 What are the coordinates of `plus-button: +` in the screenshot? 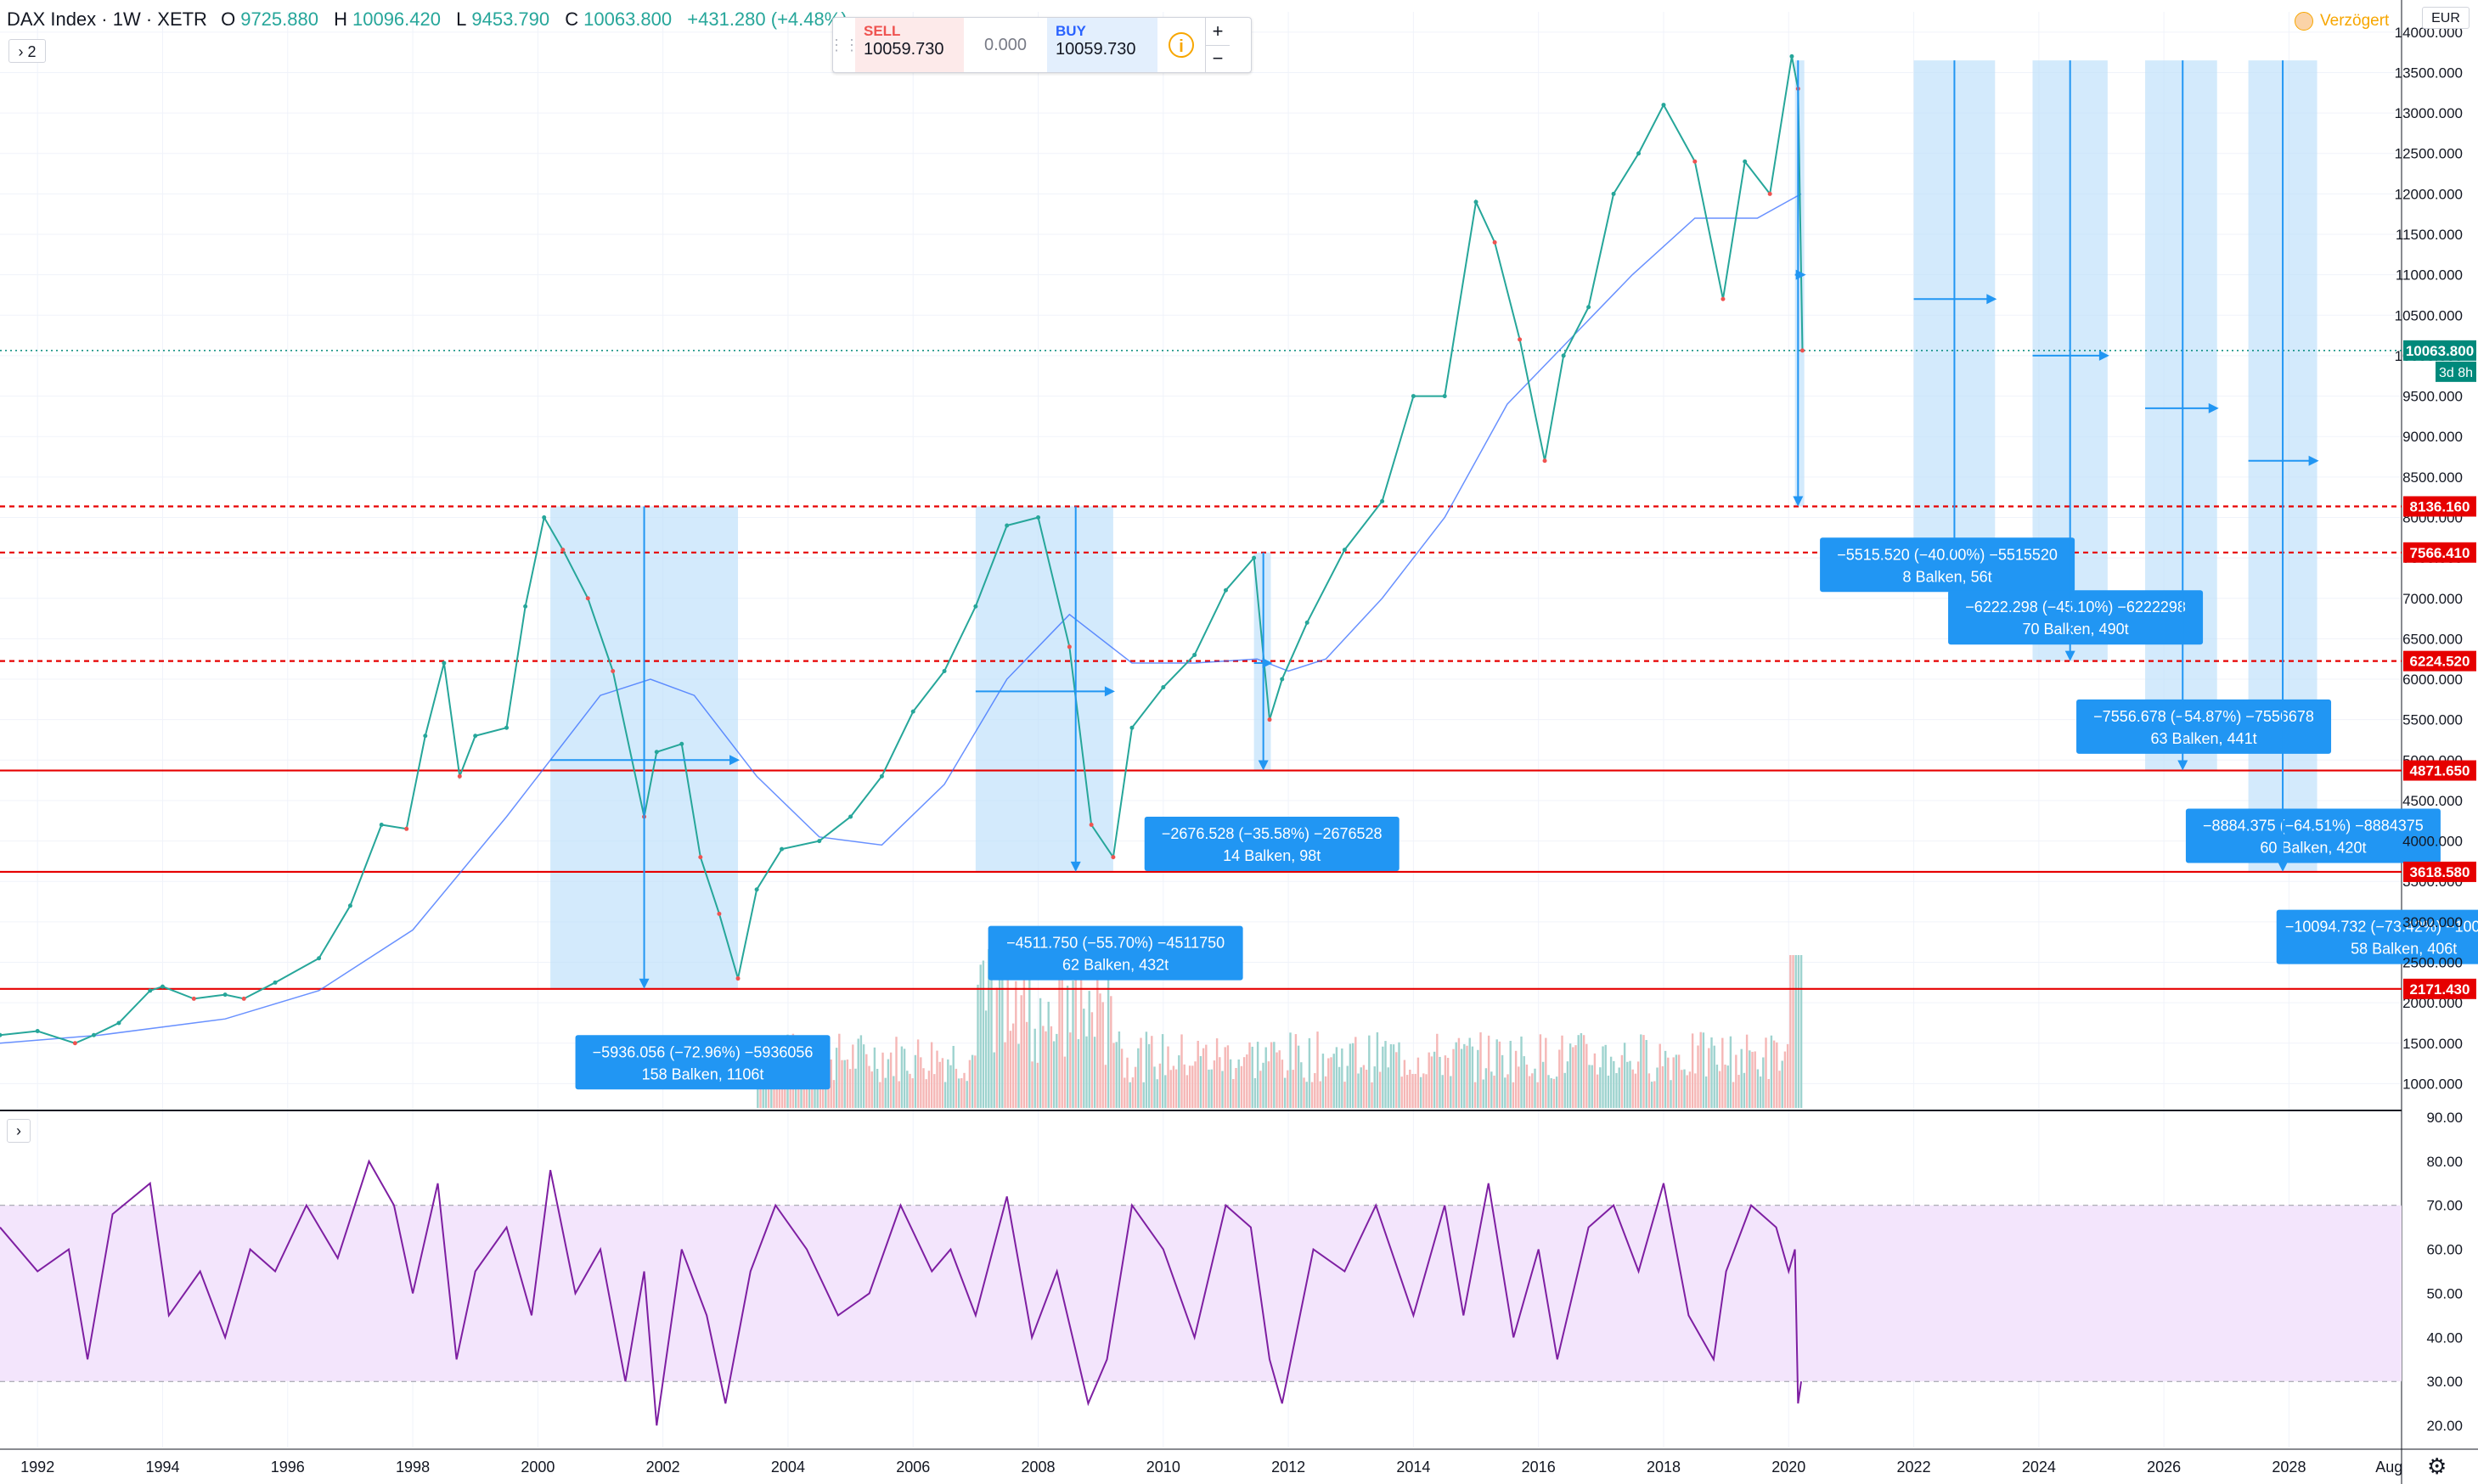 It's located at (1218, 32).